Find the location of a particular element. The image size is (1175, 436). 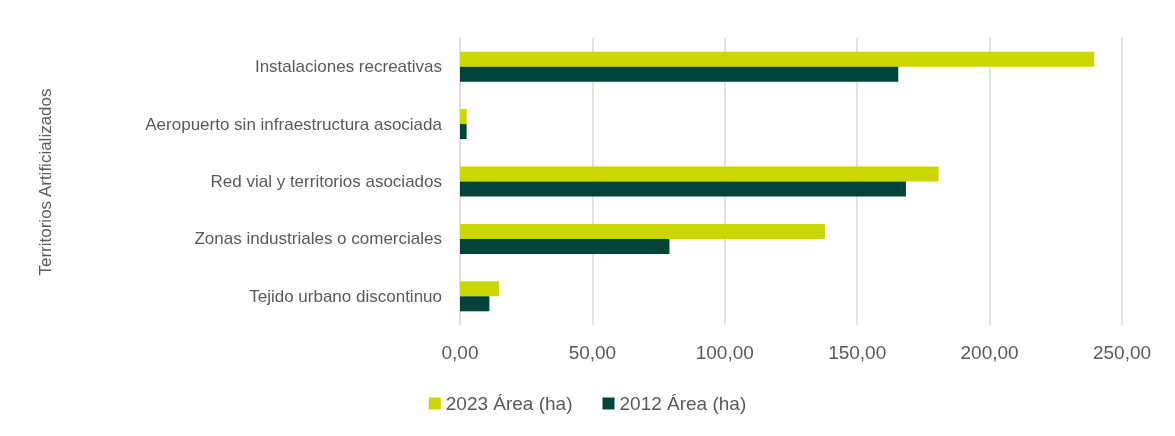

y-tick-label: Tejido urbano discontinuo is located at coordinates (345, 296).